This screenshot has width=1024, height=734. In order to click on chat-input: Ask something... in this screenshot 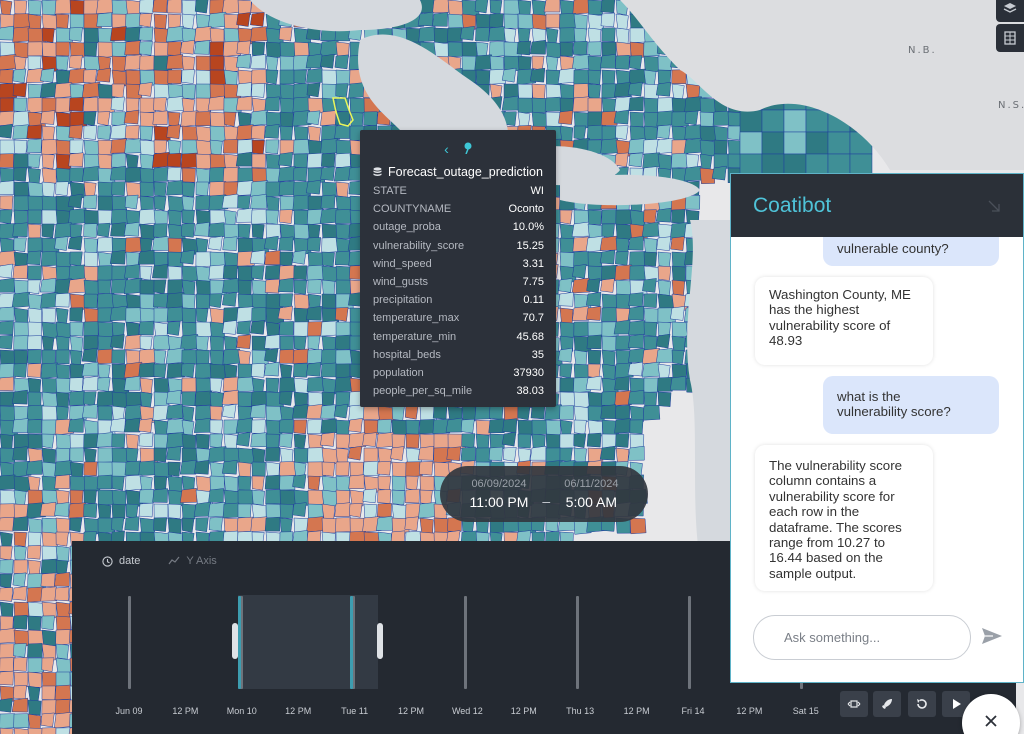, I will do `click(862, 637)`.